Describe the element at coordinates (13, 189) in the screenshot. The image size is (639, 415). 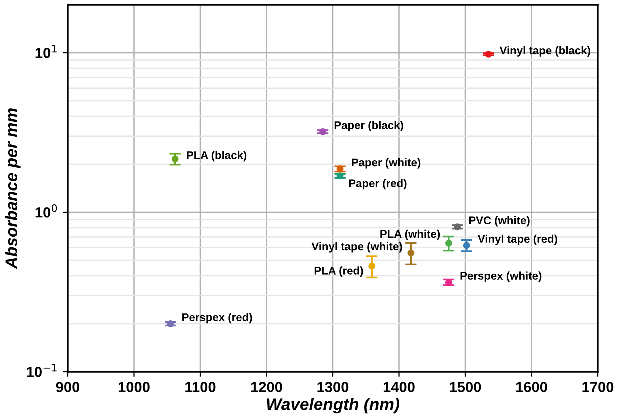
I see `y-axis-title: Absorbance per mm` at that location.